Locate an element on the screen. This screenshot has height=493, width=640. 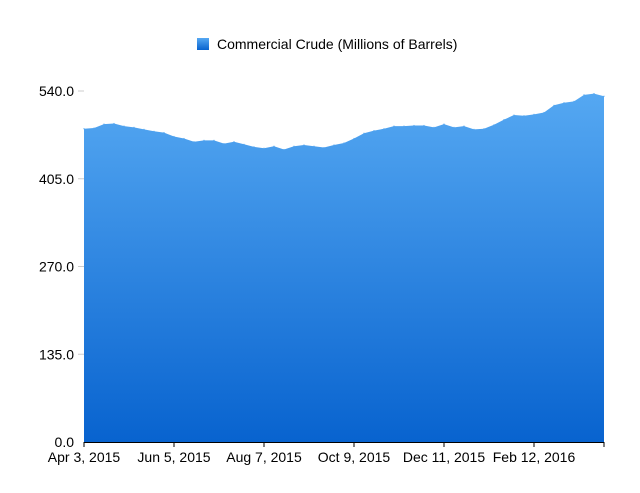
y-tick-label: 0.0 is located at coordinates (65, 442).